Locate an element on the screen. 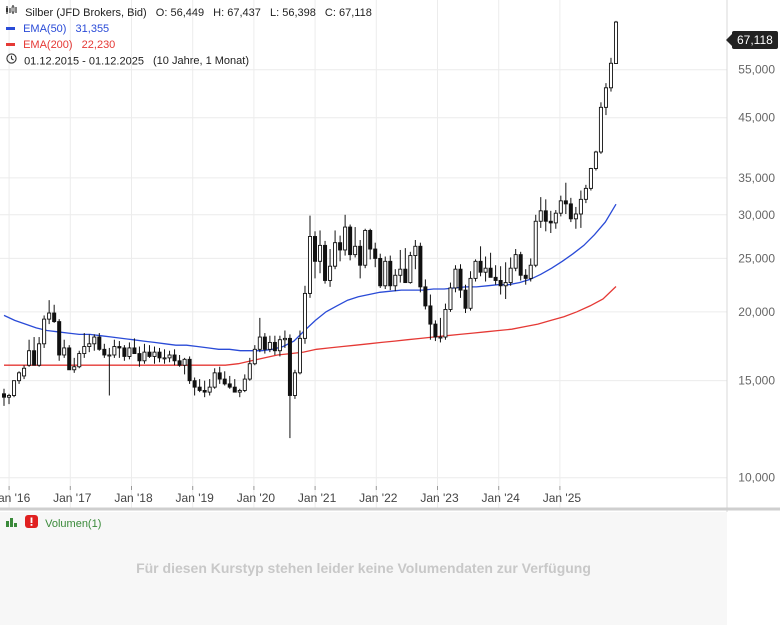 This screenshot has width=780, height=625. y-tick-label: 45,000 is located at coordinates (756, 118).